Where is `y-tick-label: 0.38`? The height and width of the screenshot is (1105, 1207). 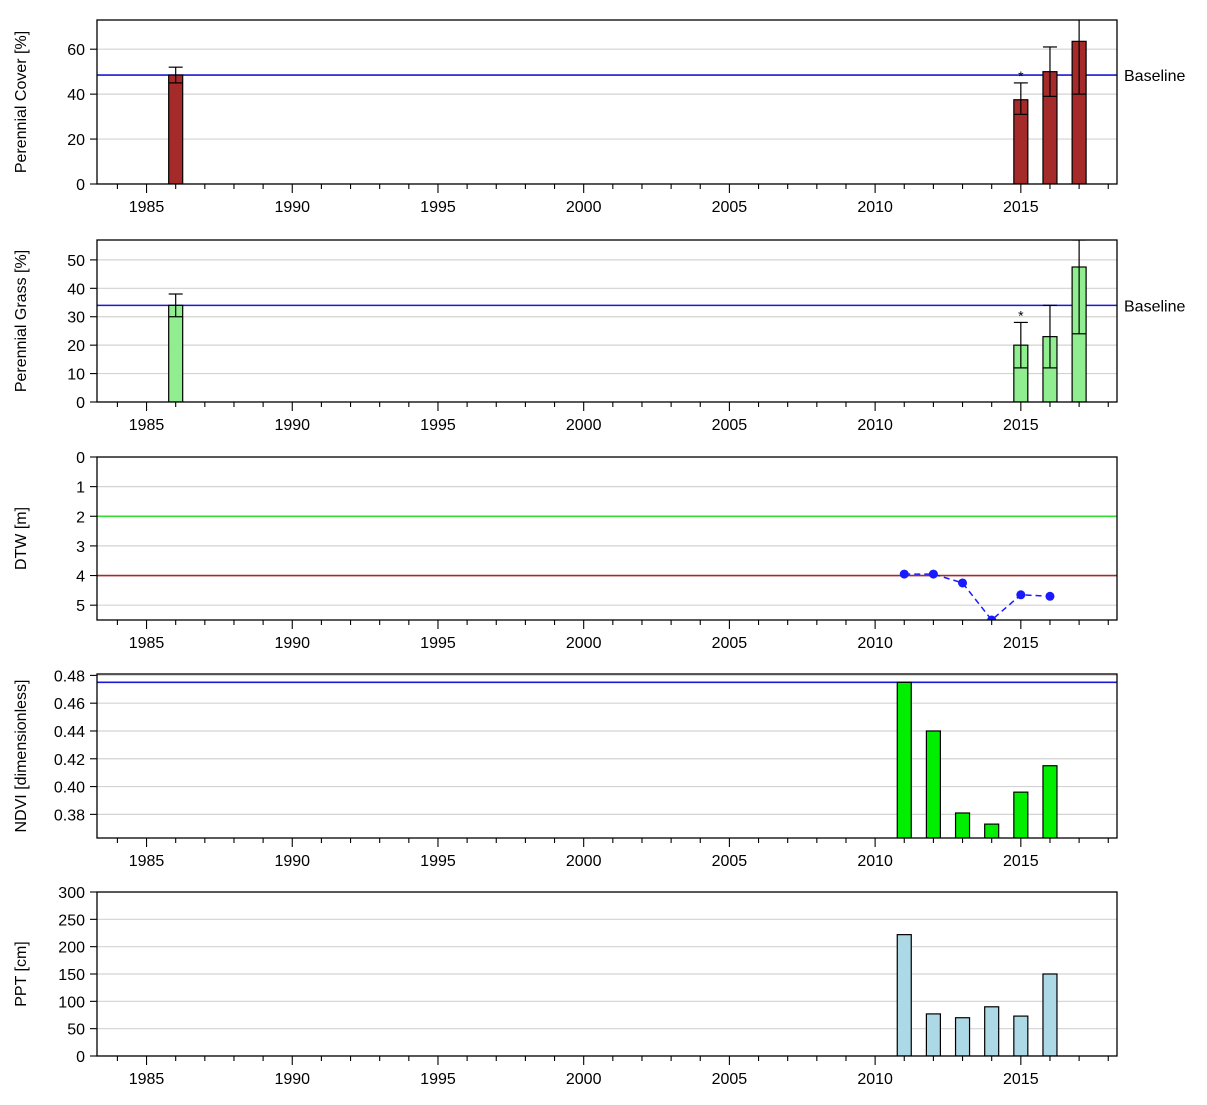 y-tick-label: 0.38 is located at coordinates (69, 815).